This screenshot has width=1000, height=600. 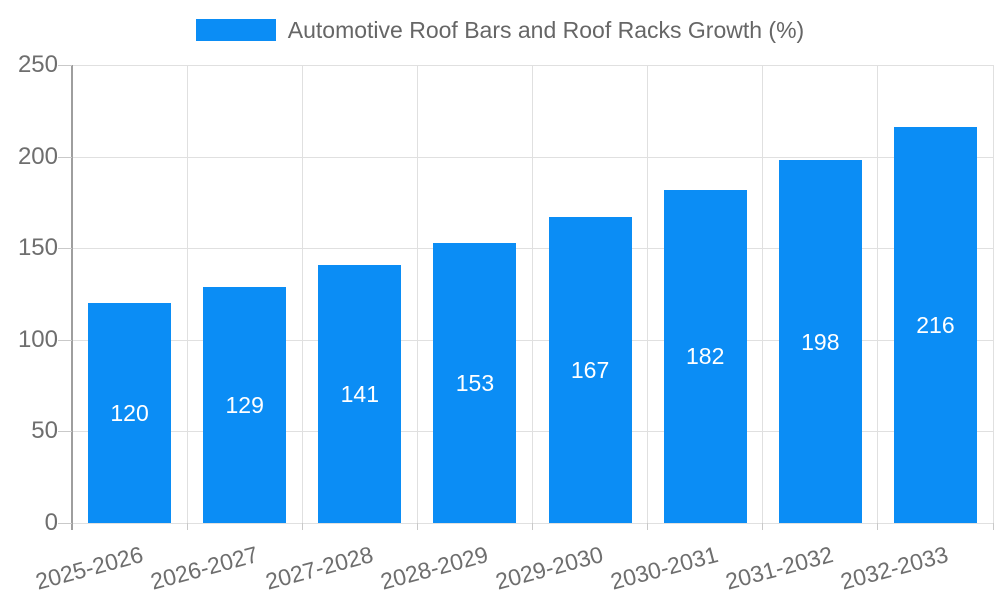 I want to click on bar-value-label: 182, so click(x=705, y=356).